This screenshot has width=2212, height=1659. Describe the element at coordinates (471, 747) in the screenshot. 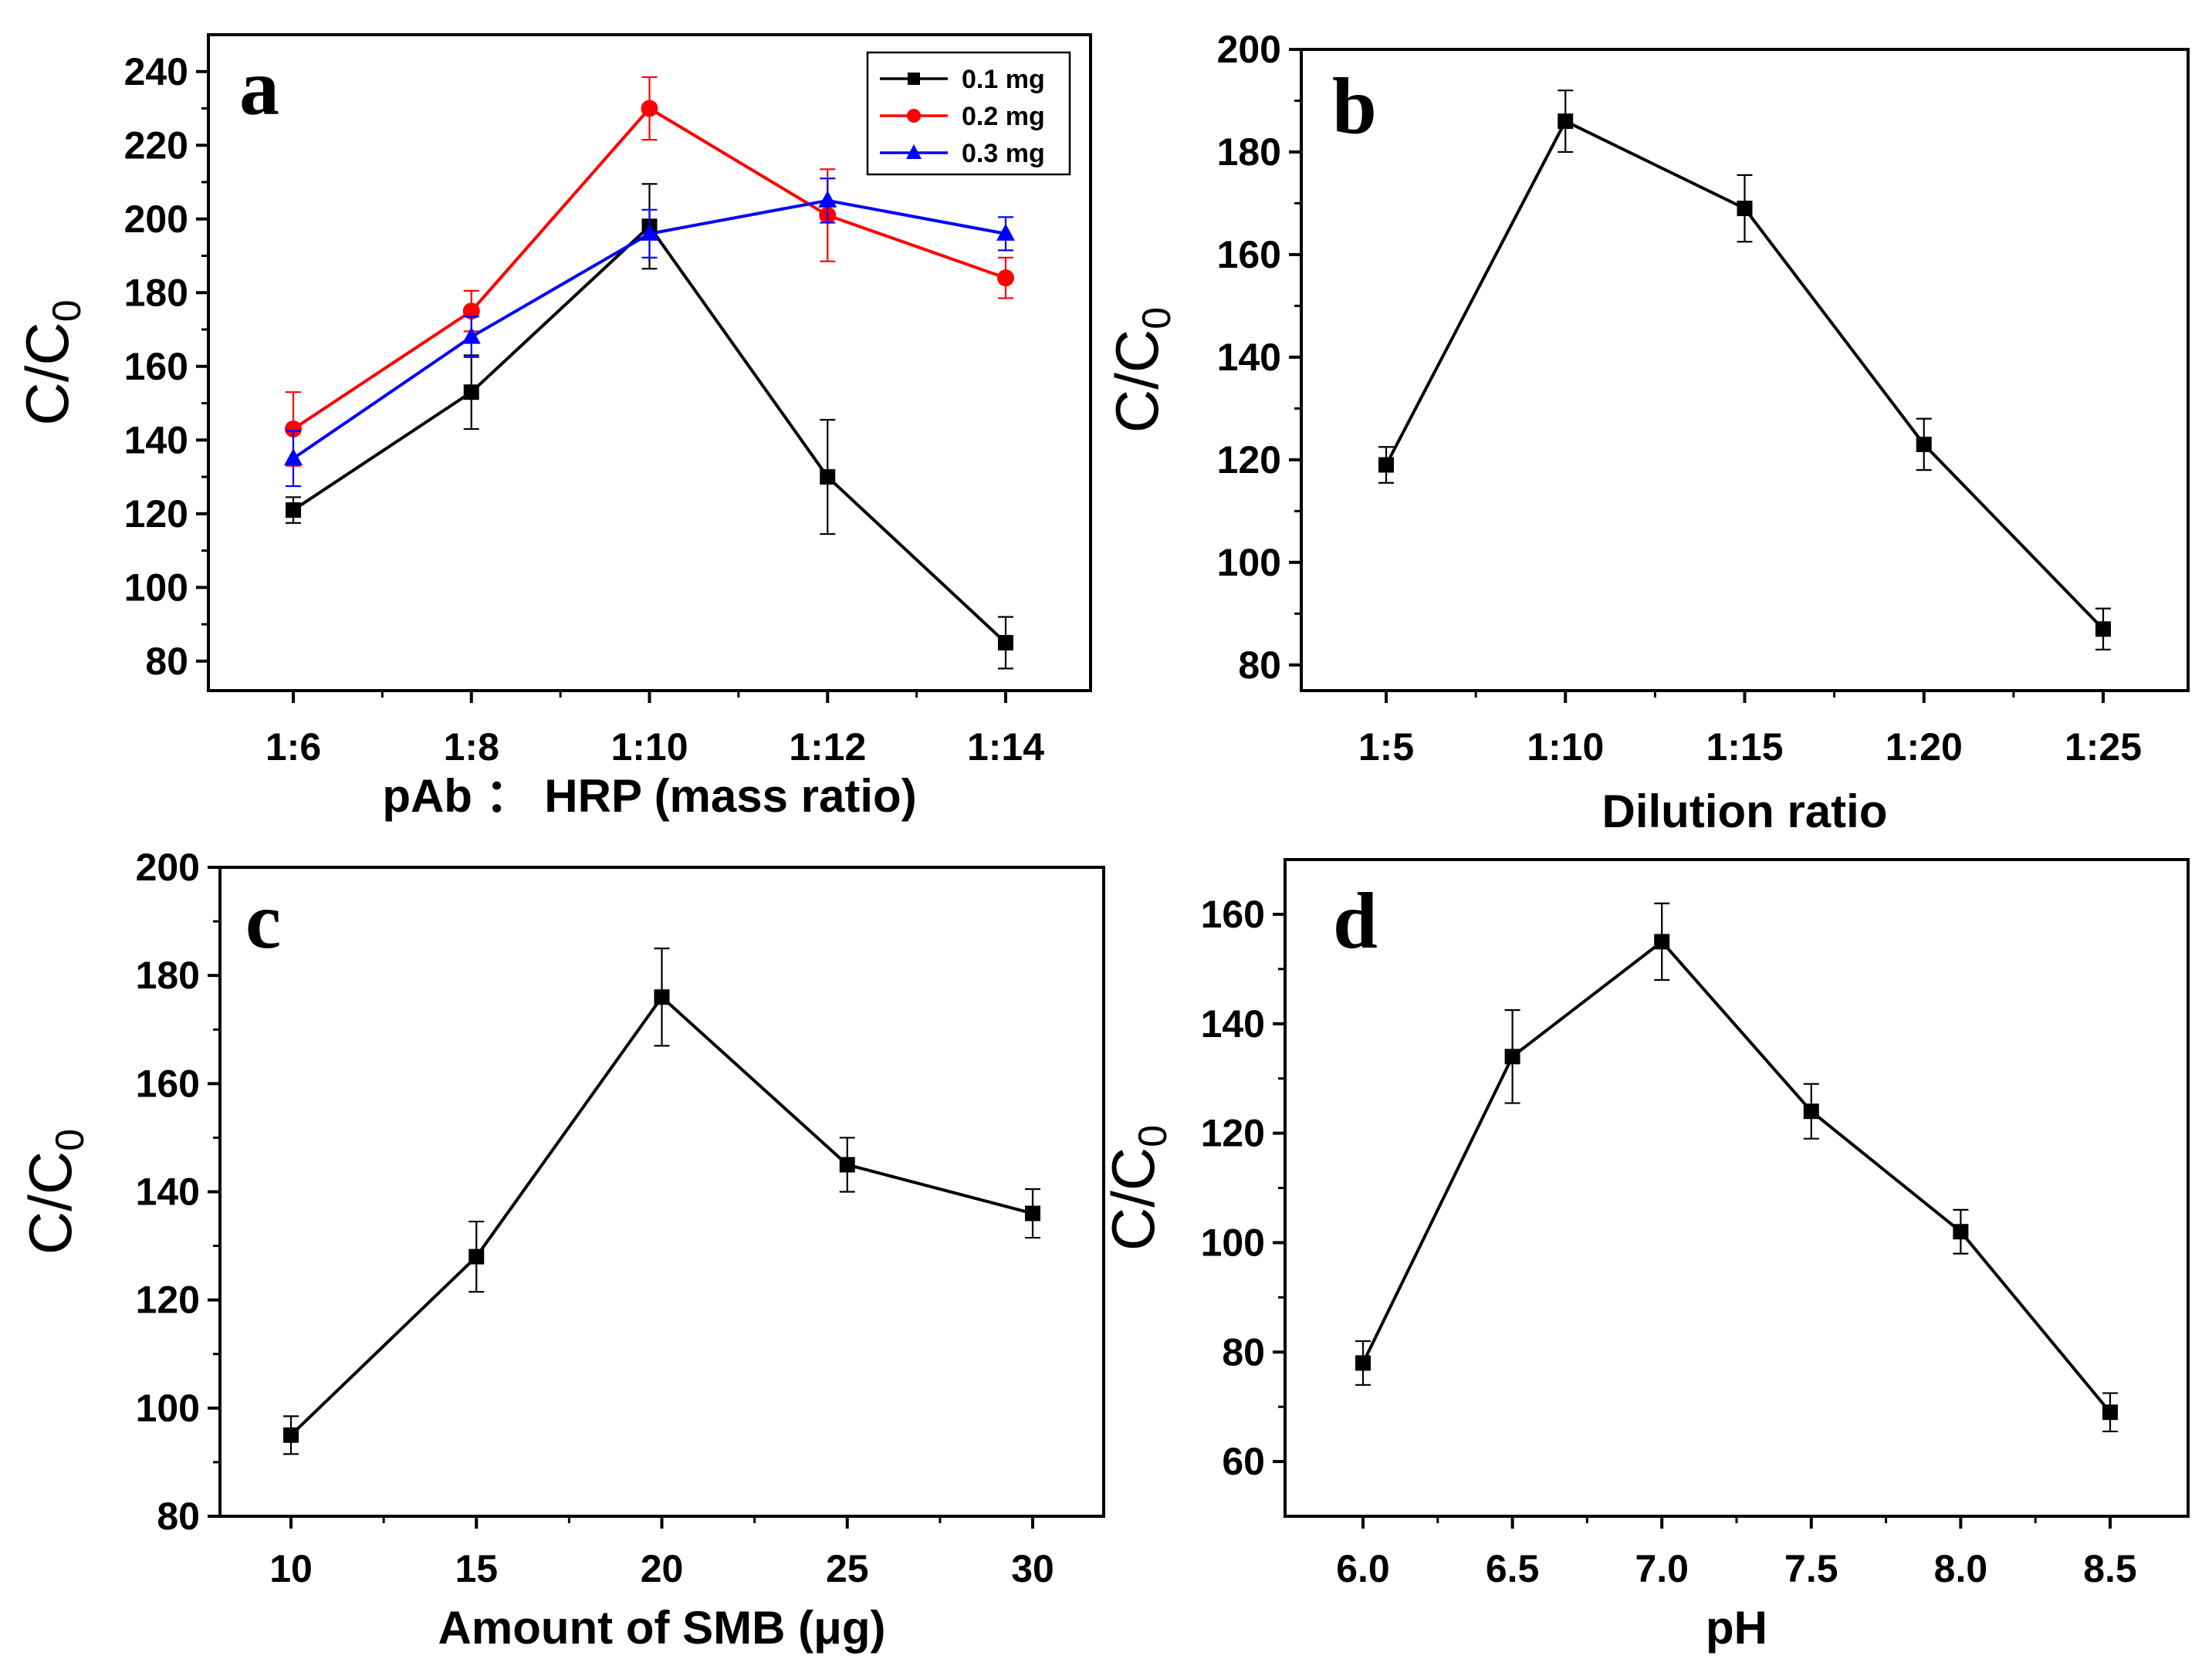

I see `x-tick-label: 1:8` at that location.